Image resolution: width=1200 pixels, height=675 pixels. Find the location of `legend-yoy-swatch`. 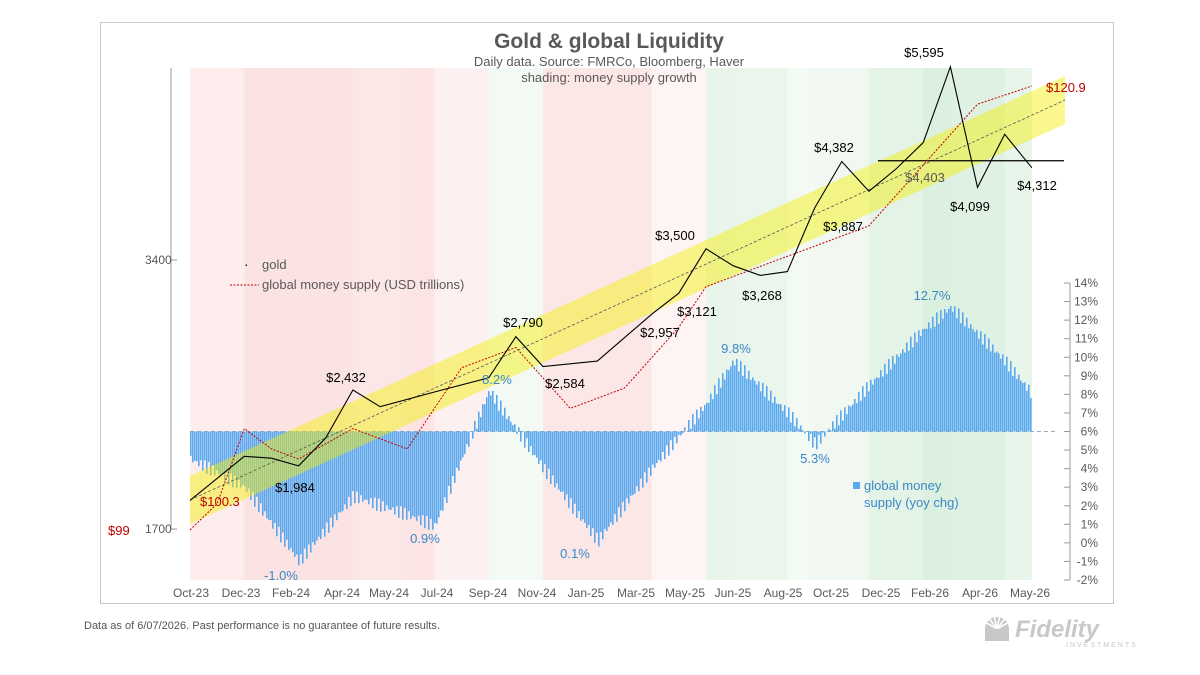

legend-yoy-swatch is located at coordinates (856, 485).